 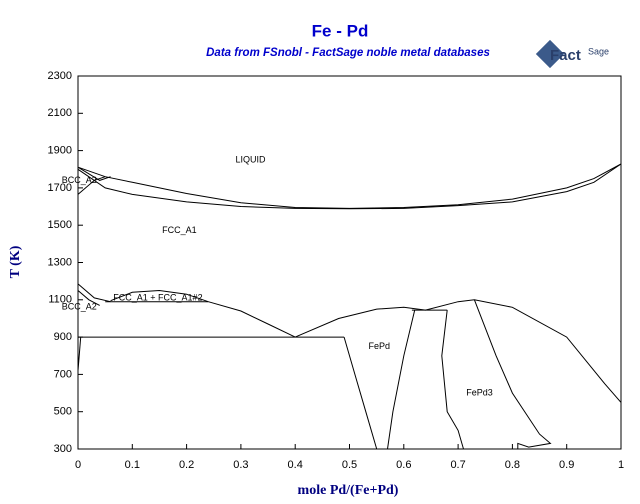 What do you see at coordinates (380, 346) in the screenshot?
I see `phase-label: FePd` at bounding box center [380, 346].